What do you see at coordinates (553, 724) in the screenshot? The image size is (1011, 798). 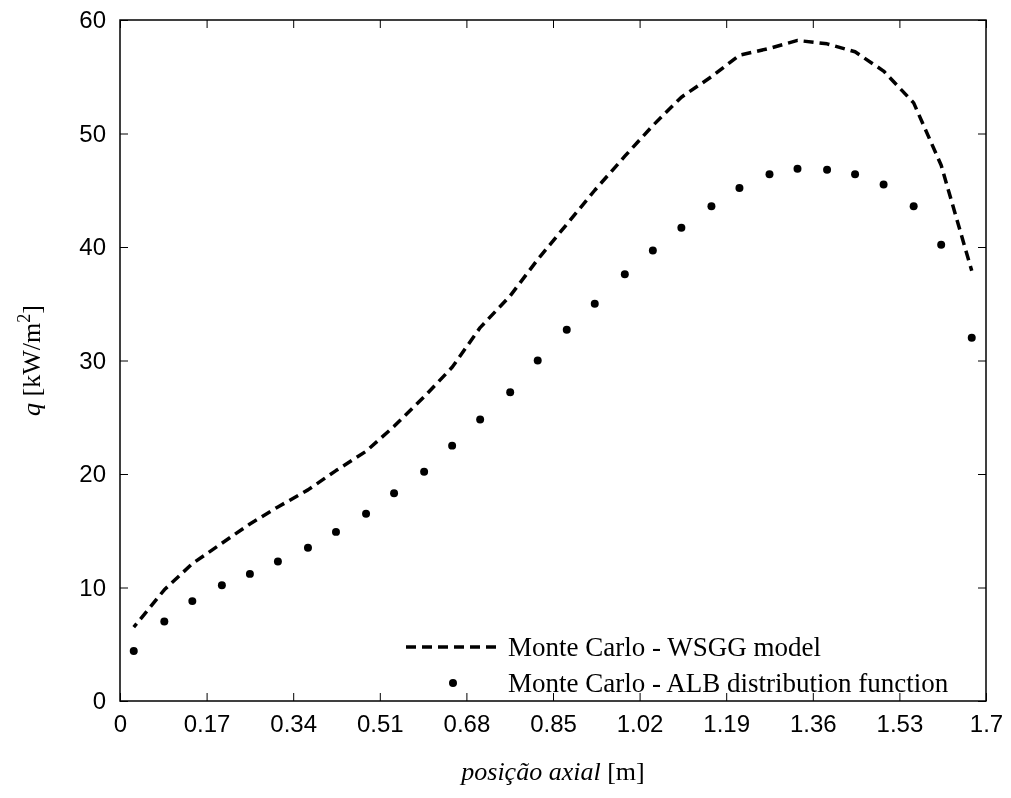 I see `x-tick-label: 0.85` at bounding box center [553, 724].